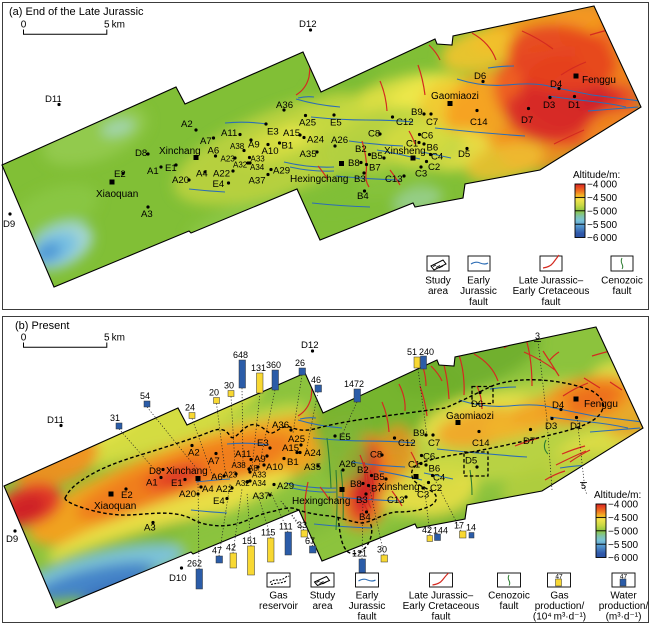 The width and height of the screenshot is (650, 625). I want to click on svg-text: D4, so click(556, 84).